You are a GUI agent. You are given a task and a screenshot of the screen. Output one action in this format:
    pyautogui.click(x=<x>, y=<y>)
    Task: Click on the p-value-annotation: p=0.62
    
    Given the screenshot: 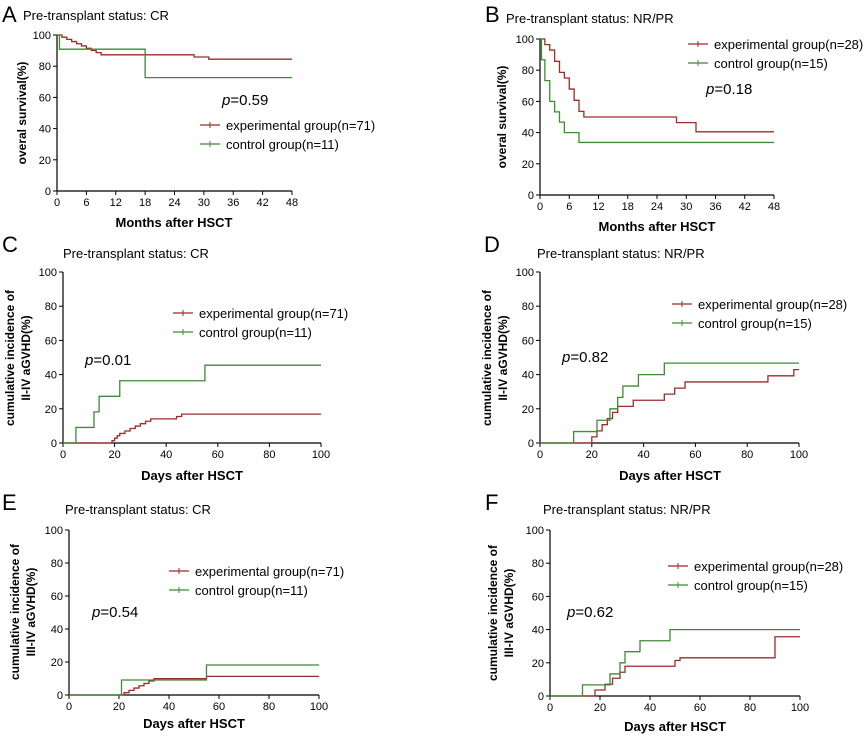 What is the action you would take?
    pyautogui.click(x=589, y=612)
    